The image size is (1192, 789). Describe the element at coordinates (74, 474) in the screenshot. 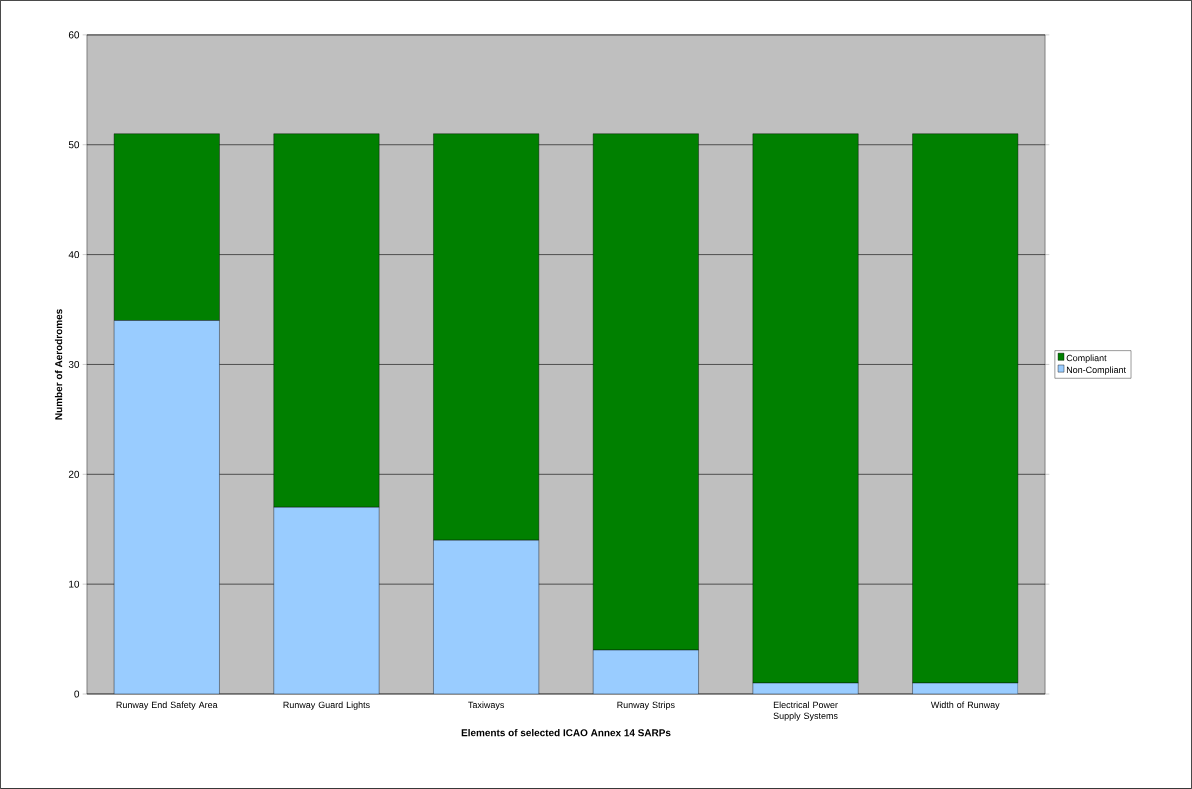

I see `y-tick-label: 20` at that location.